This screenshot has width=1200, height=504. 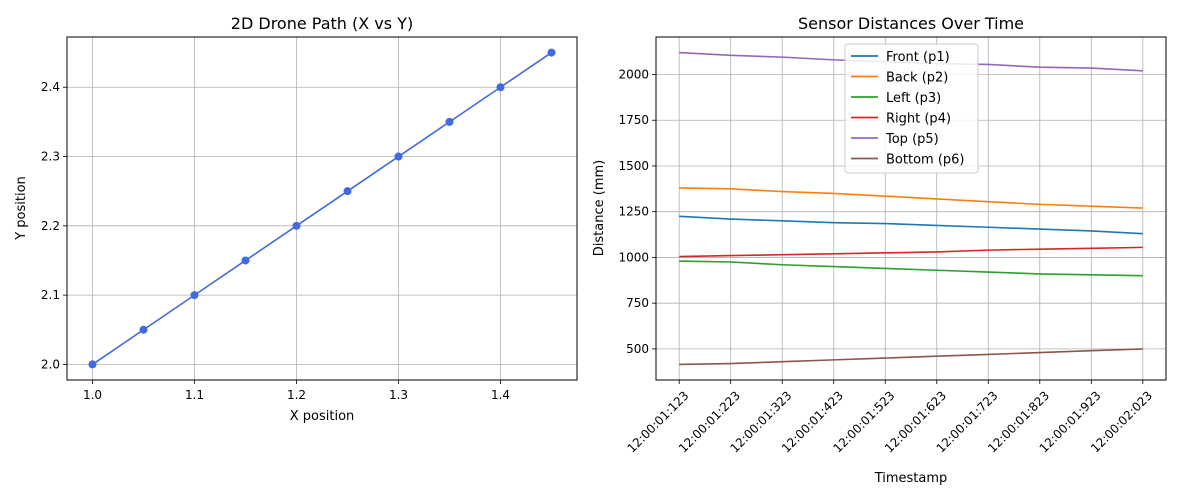 I want to click on chart1-xlabel: X position, so click(x=322, y=416).